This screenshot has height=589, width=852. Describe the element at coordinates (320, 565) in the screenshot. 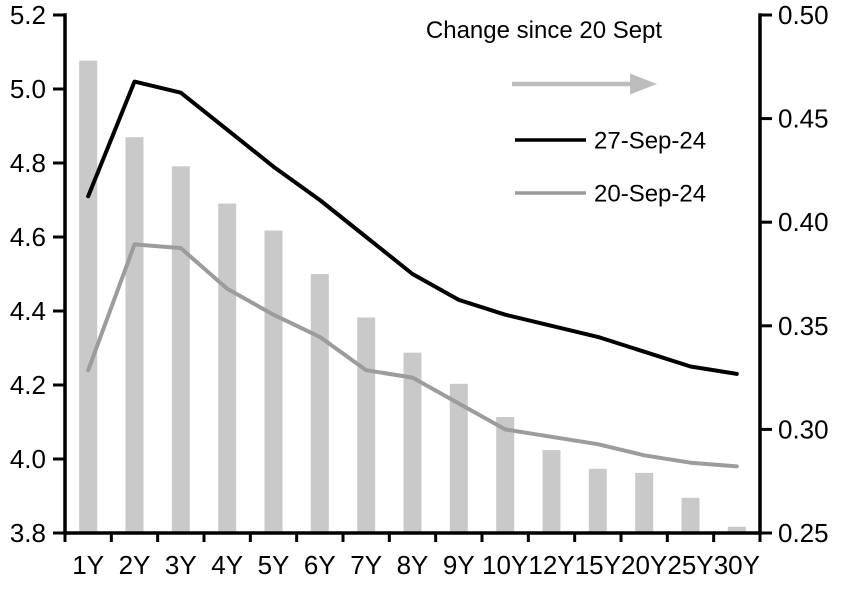

I see `x-axis-tick-label: 6Y` at that location.